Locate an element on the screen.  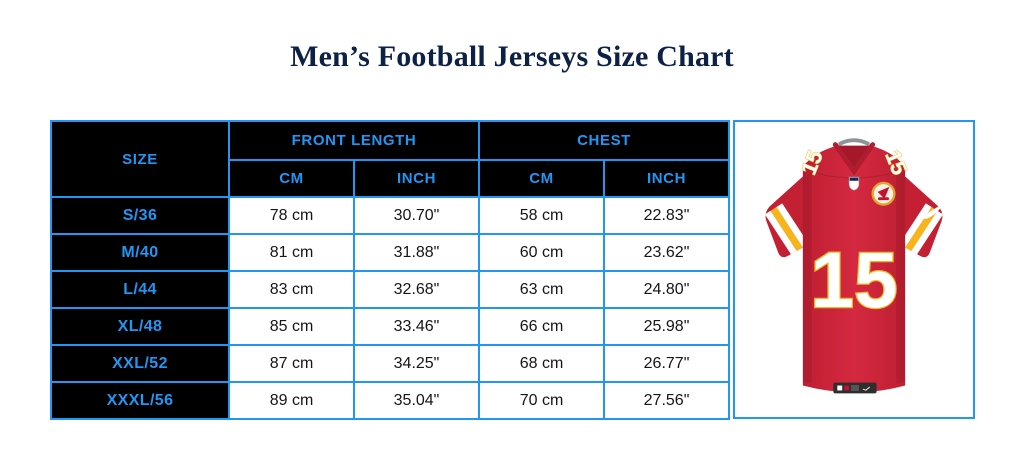
team-patch-icon is located at coordinates (883, 193).